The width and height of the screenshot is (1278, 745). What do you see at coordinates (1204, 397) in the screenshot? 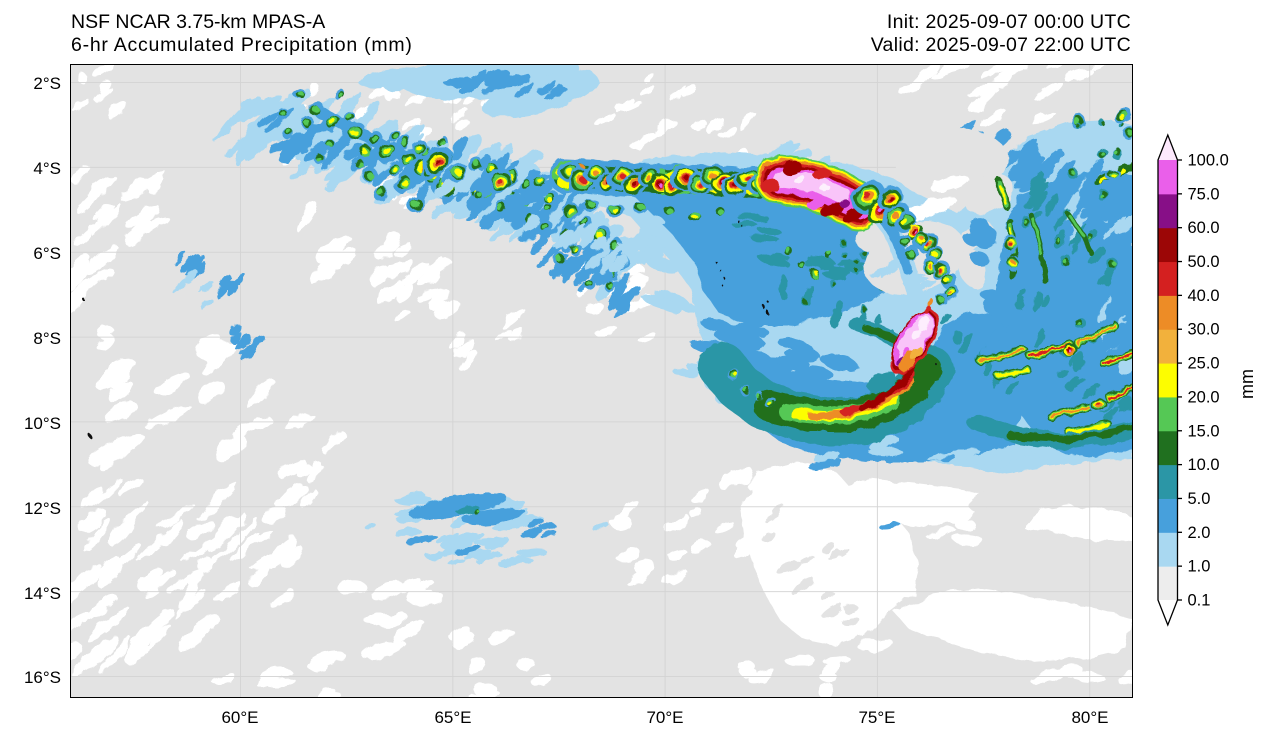
I see `svg-text: 20.0` at bounding box center [1204, 397].